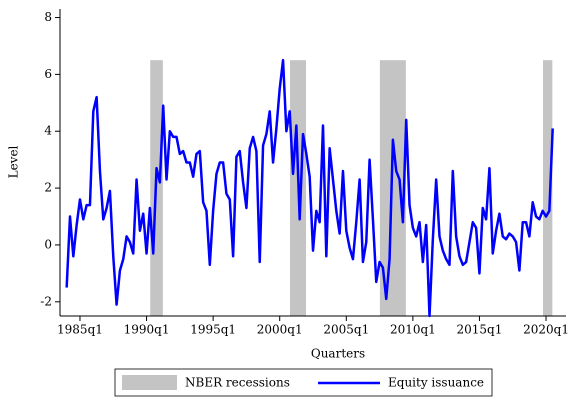  Describe the element at coordinates (546, 330) in the screenshot. I see `x-tick-label: 2020q1` at that location.